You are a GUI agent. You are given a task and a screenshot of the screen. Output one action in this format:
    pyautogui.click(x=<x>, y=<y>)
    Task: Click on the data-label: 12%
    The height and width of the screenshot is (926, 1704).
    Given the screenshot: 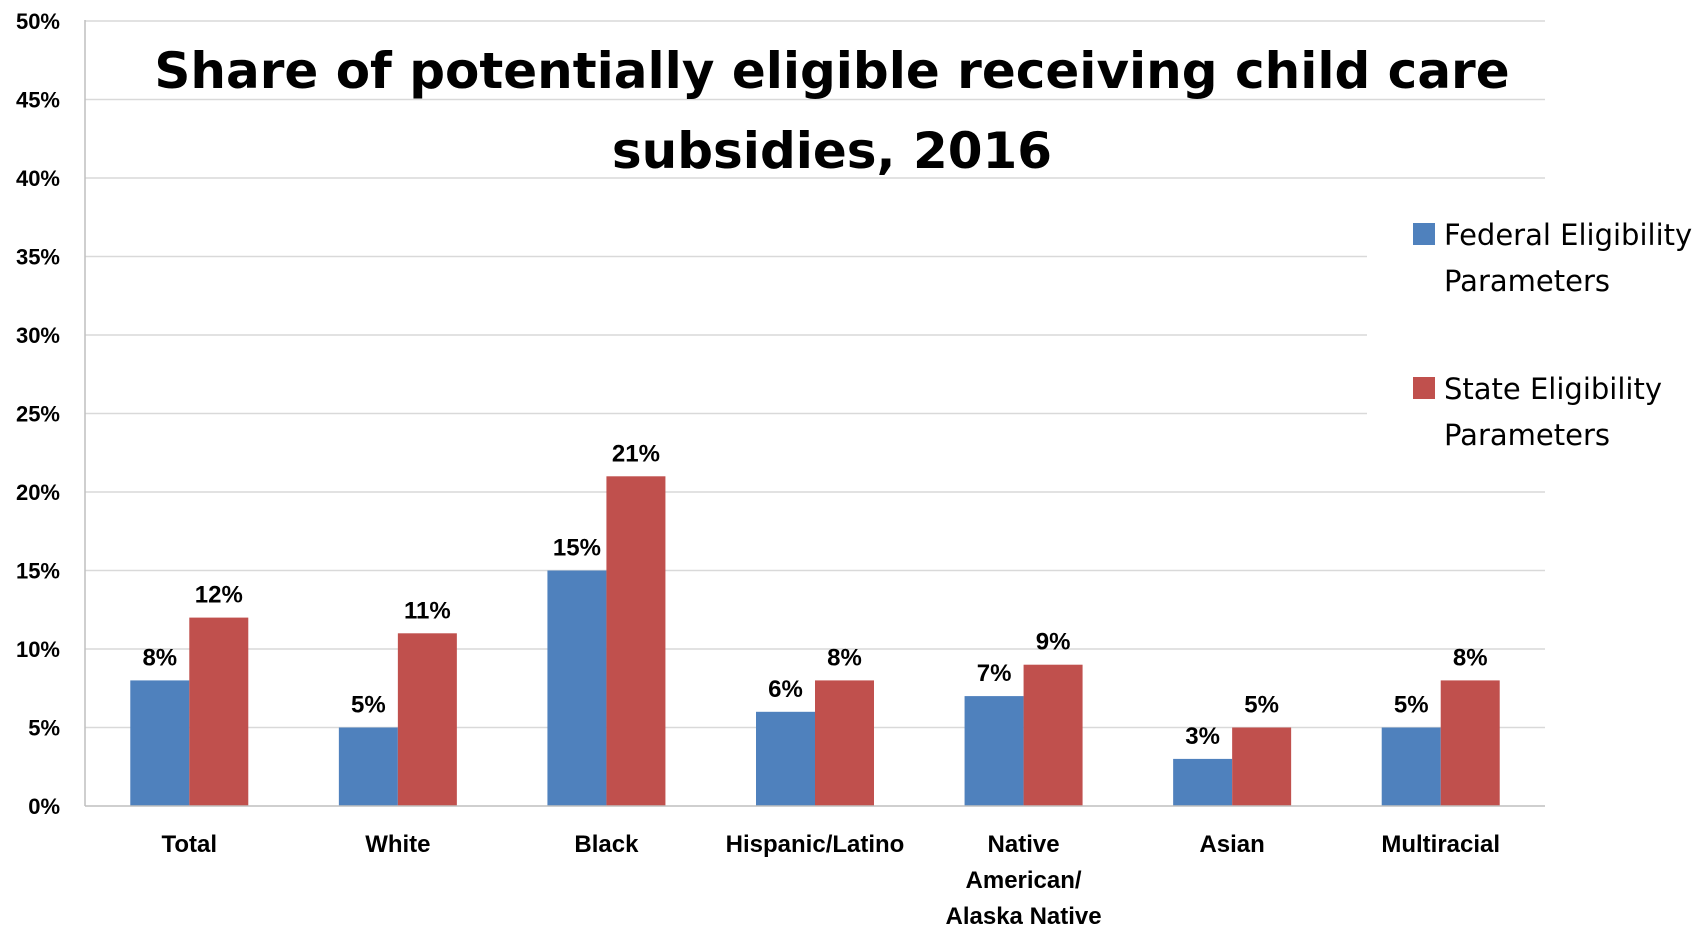 What is the action you would take?
    pyautogui.click(x=219, y=595)
    